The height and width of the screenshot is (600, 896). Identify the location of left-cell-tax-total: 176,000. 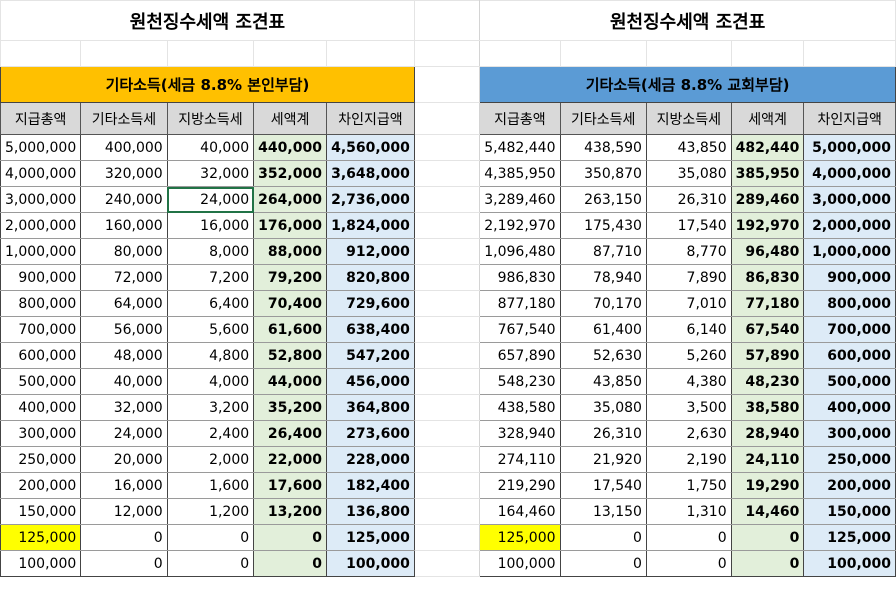
(290, 225).